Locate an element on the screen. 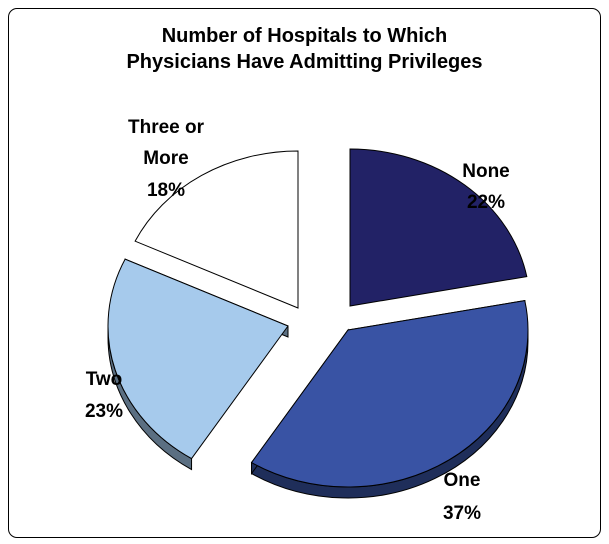 The image size is (609, 544). slice-label-none-value: 22% is located at coordinates (486, 202).